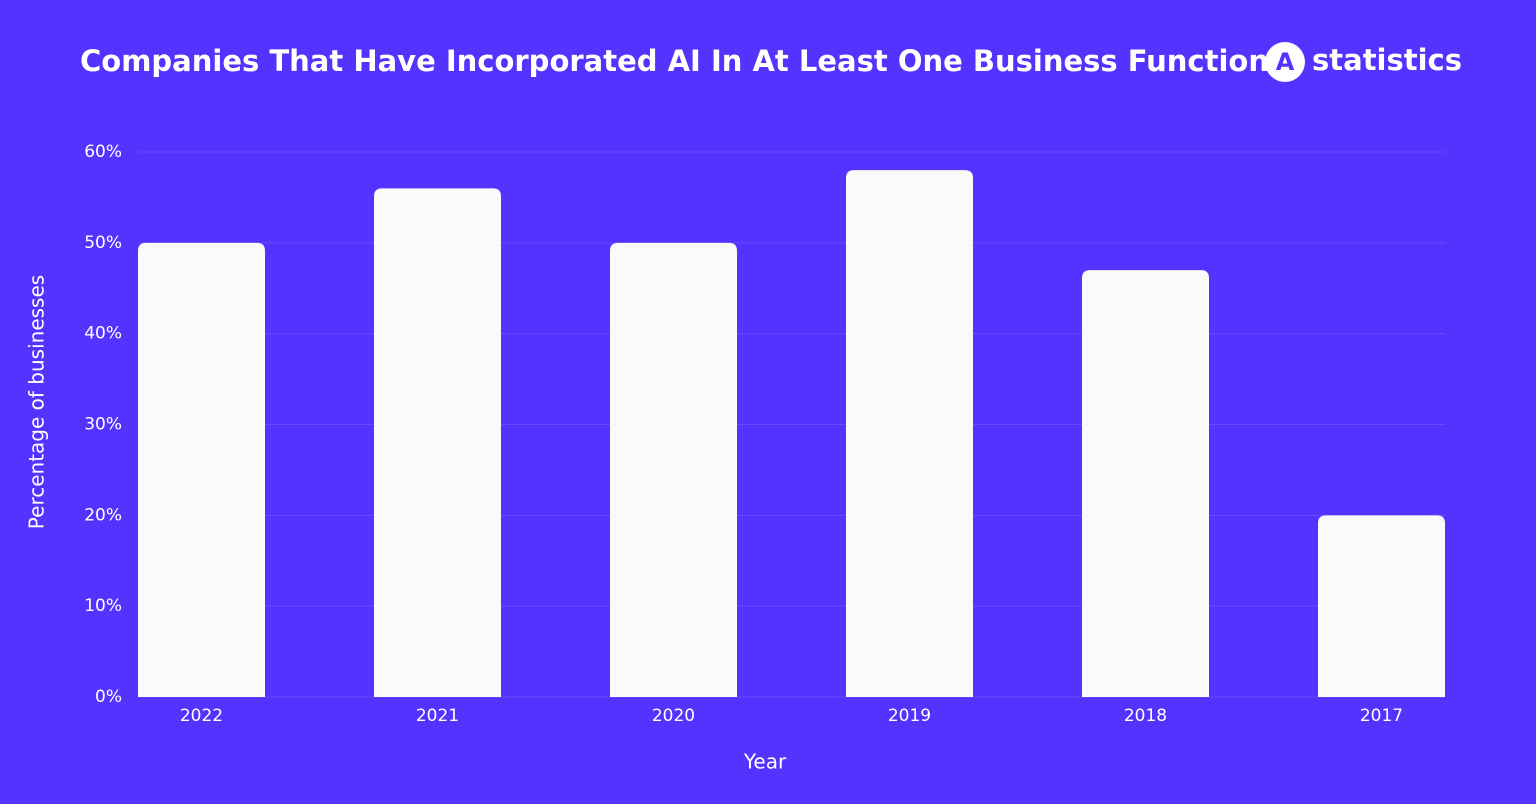 The height and width of the screenshot is (804, 1536). Describe the element at coordinates (103, 334) in the screenshot. I see `y-tick-label: 40%` at that location.